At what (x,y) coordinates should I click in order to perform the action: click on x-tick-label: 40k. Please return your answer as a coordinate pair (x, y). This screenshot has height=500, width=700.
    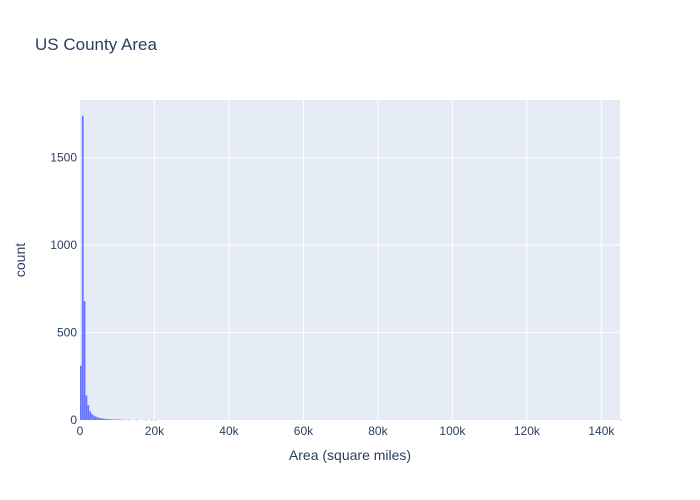
    Looking at the image, I should click on (229, 431).